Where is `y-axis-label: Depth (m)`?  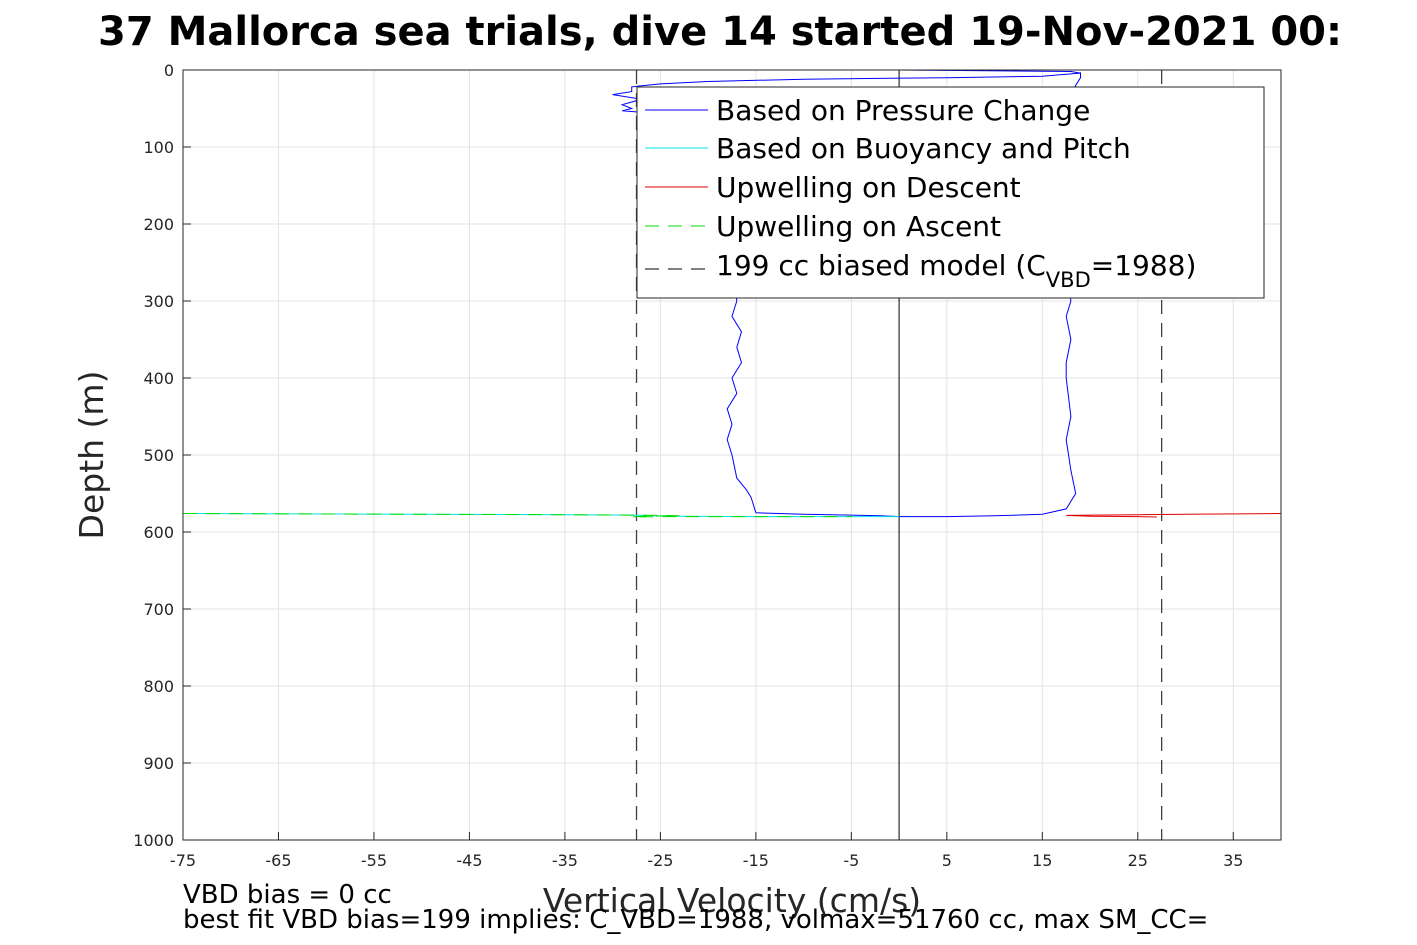 y-axis-label: Depth (m) is located at coordinates (91, 455).